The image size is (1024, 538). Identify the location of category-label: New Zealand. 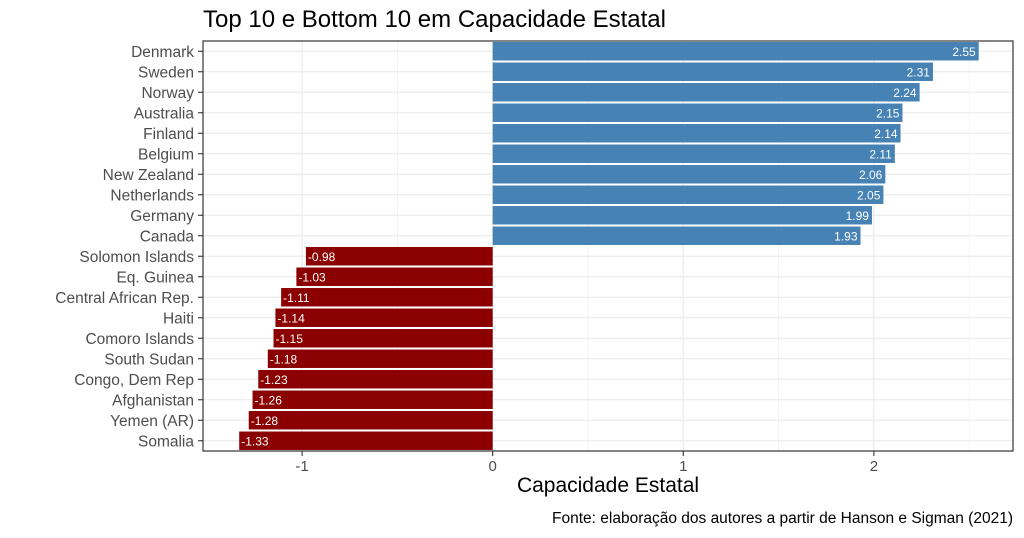
(148, 175).